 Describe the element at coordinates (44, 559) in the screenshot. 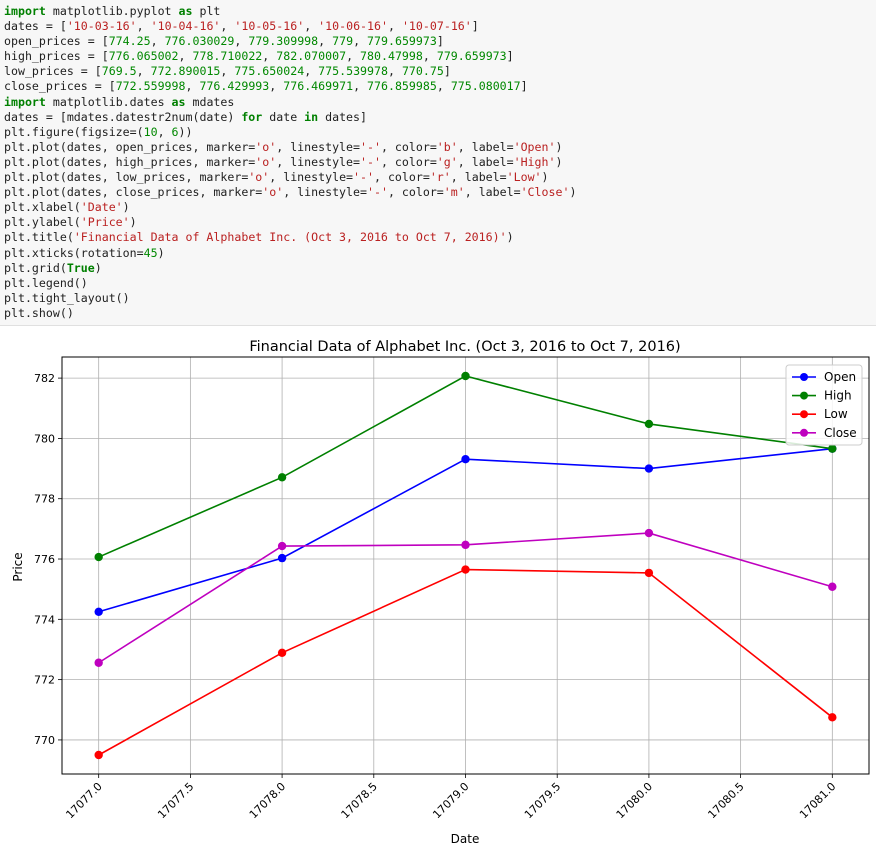

I see `y-tick-label: 776` at that location.